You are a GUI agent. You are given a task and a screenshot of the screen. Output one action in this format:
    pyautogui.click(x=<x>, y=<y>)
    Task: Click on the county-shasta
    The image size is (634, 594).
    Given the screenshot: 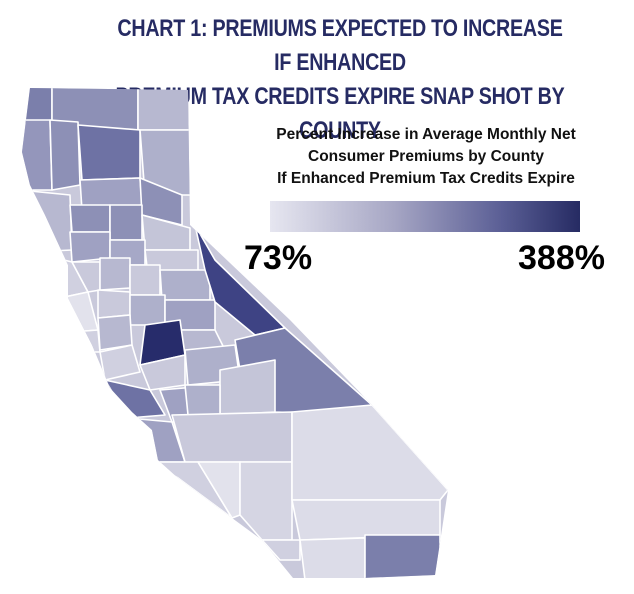 What is the action you would take?
    pyautogui.click(x=109, y=152)
    